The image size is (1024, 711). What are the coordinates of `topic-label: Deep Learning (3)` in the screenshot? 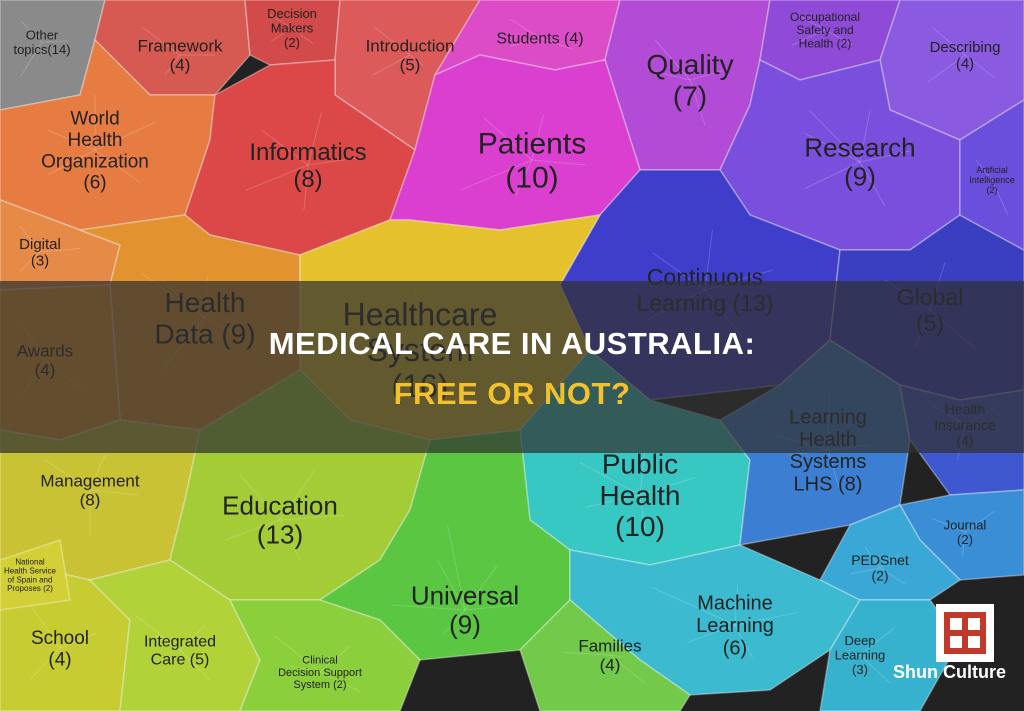 It's located at (860, 655).